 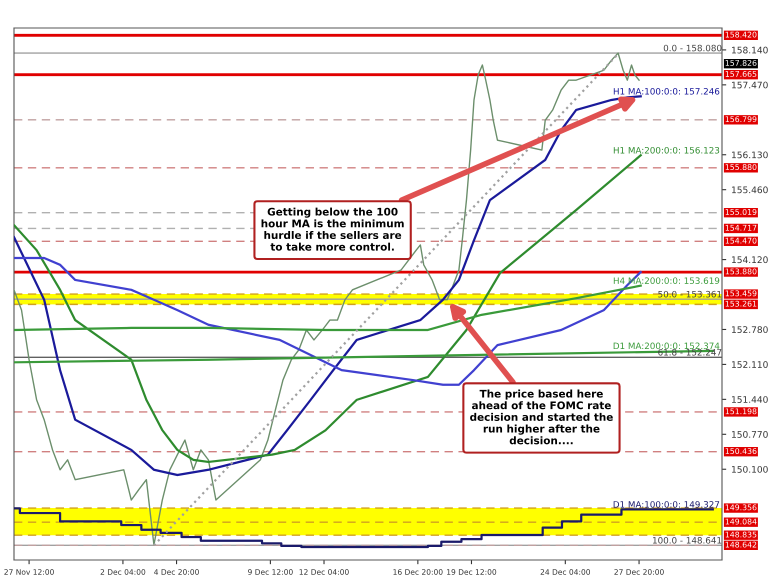 What do you see at coordinates (667, 346) in the screenshot?
I see `series-label: D1 MA:200:0:0: 152.374` at bounding box center [667, 346].